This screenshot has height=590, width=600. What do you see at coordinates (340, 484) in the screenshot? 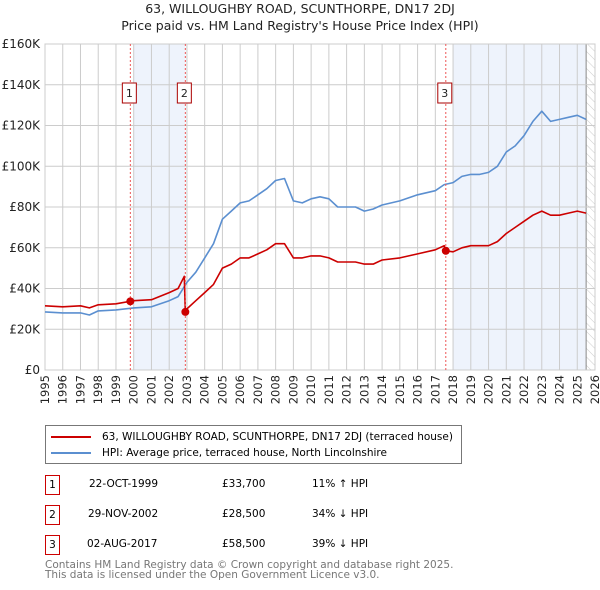
I see `transaction-hpi-diff: 11% ↑ HPI` at bounding box center [340, 484].